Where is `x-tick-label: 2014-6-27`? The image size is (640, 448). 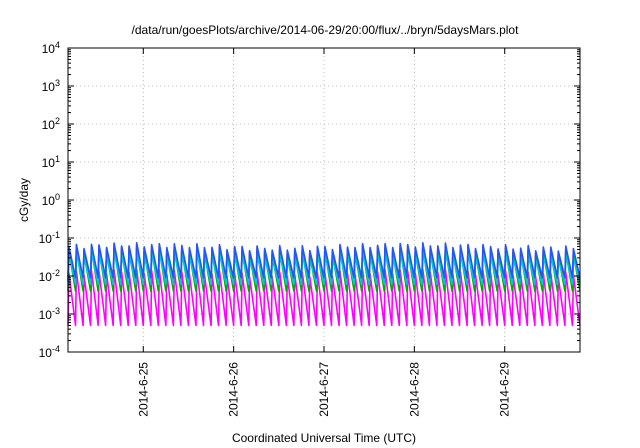
x-tick-label: 2014-6-27 is located at coordinates (324, 389).